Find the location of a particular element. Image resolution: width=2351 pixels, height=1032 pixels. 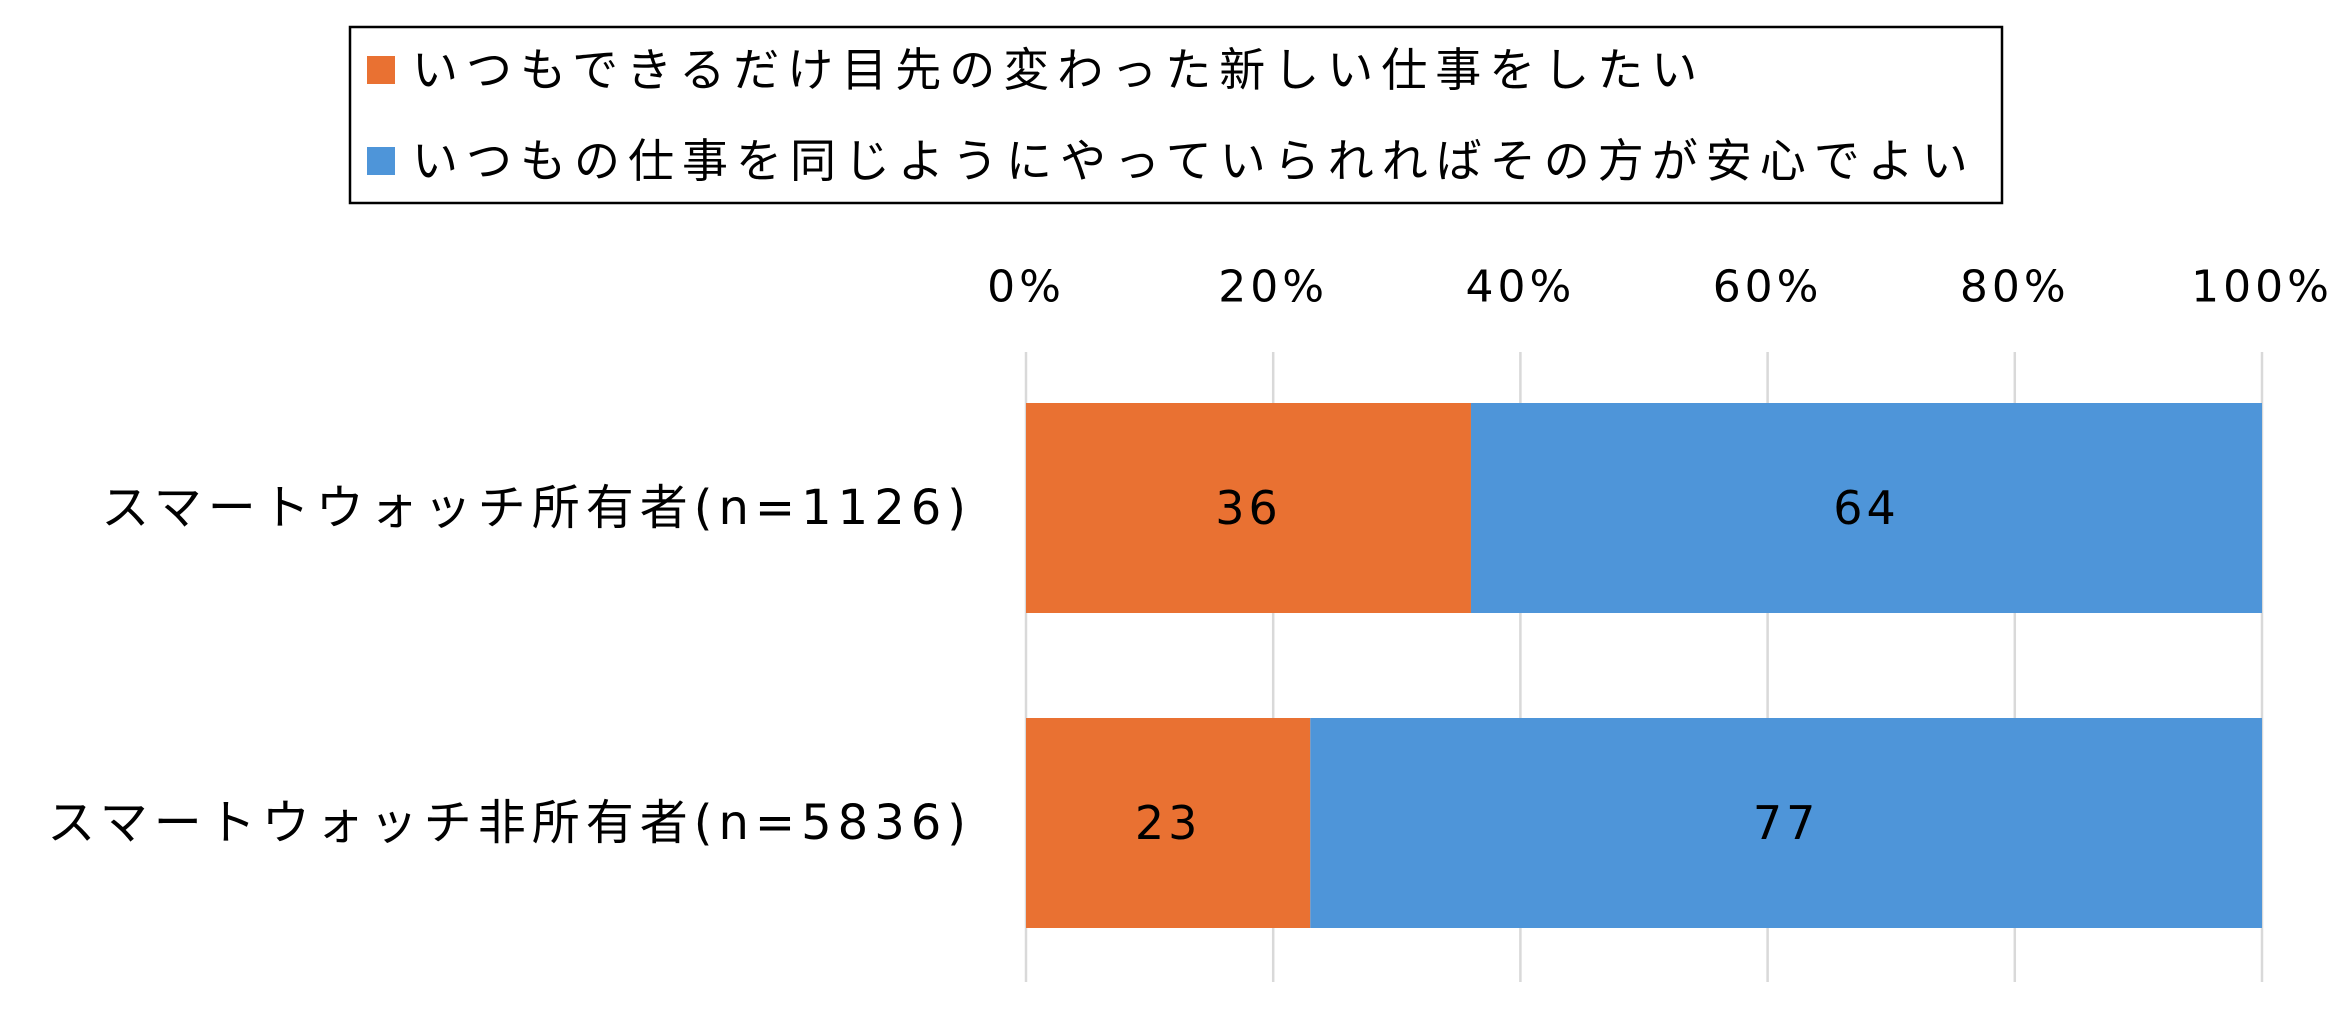

x-tick-label-20: 20% is located at coordinates (1273, 287).